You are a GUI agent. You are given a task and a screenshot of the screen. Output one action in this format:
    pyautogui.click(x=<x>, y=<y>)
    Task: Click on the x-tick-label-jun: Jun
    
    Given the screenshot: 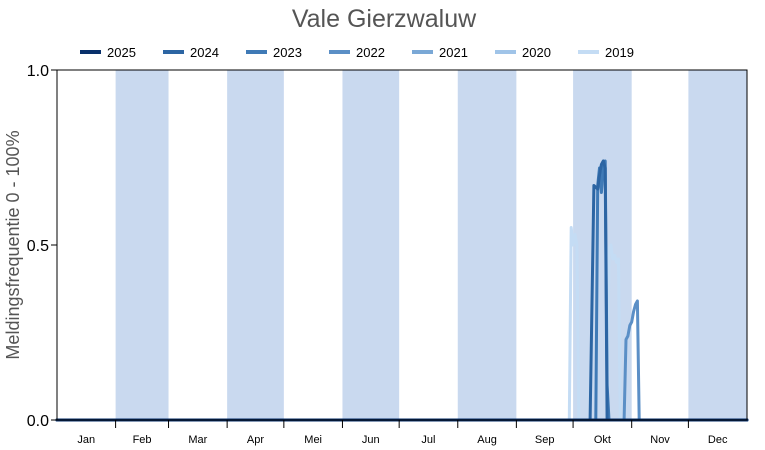 What is the action you would take?
    pyautogui.click(x=371, y=440)
    